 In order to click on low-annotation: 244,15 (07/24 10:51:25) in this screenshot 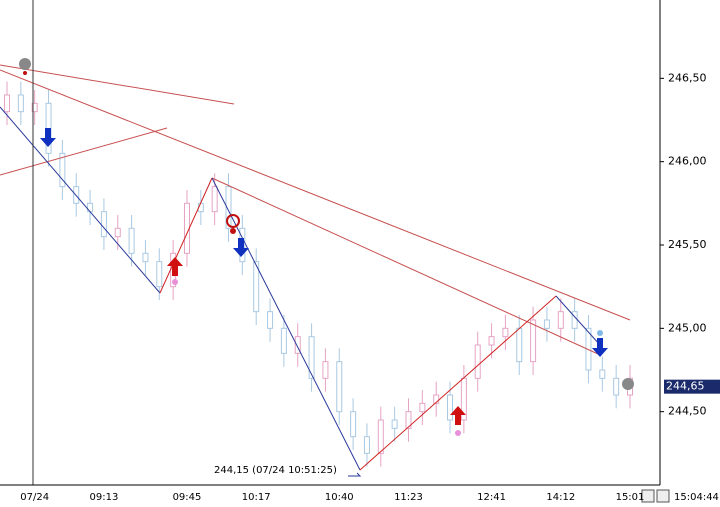, I will do `click(275, 470)`.